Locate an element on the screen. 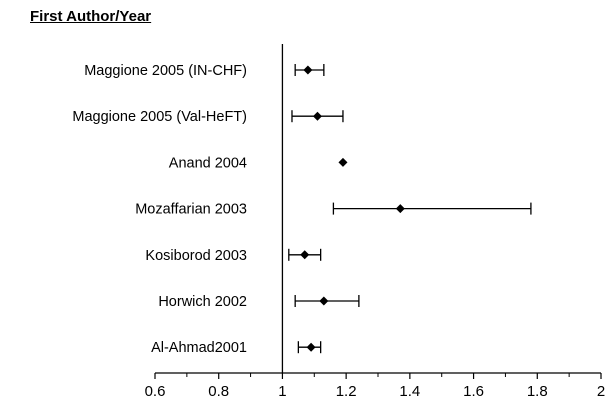 This screenshot has height=404, width=613. x-tick-label: 0.8 is located at coordinates (218, 391).